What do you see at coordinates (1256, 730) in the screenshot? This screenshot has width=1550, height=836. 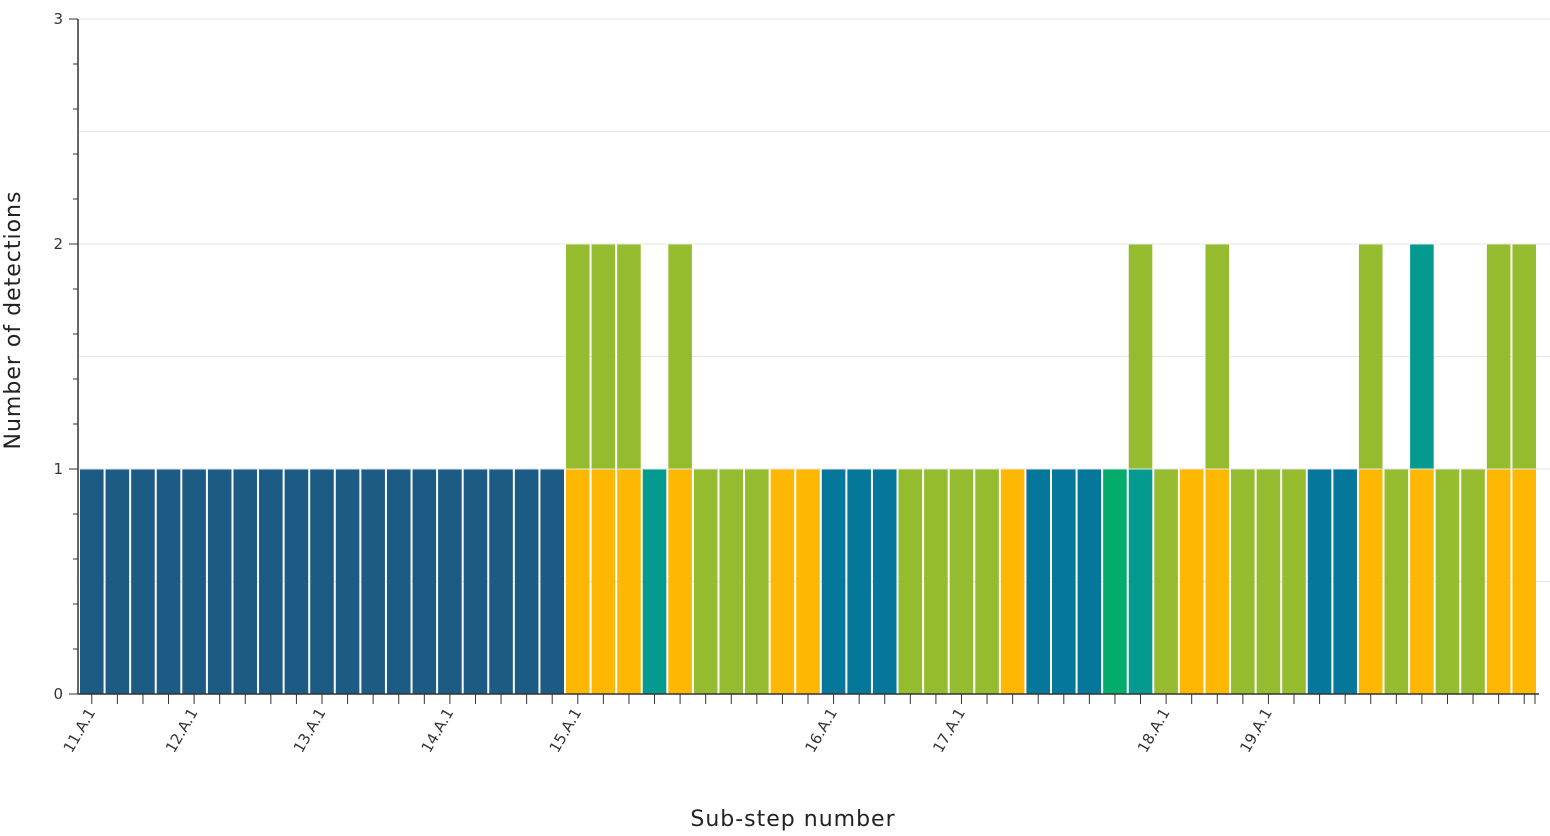 I see `x-tick-label: 19.A.1` at bounding box center [1256, 730].